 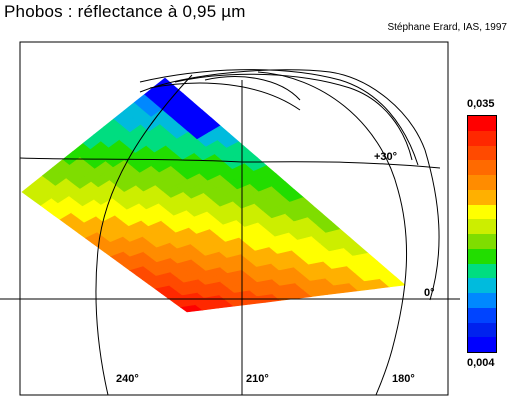 I want to click on longitude-label-210: 210°, so click(x=257, y=379).